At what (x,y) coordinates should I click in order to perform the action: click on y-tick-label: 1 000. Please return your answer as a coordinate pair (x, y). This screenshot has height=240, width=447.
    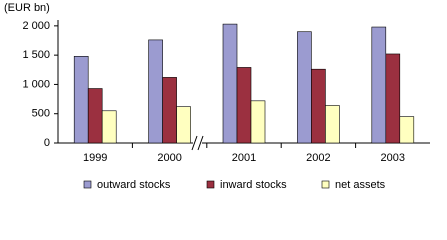
    Looking at the image, I should click on (36, 84).